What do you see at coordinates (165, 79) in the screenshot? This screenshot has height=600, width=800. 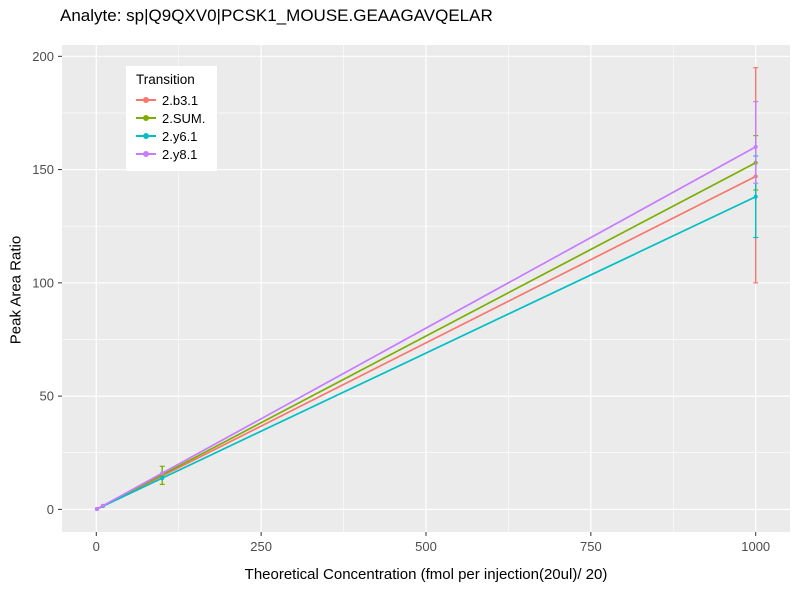 I see `legend-title: Transition` at bounding box center [165, 79].